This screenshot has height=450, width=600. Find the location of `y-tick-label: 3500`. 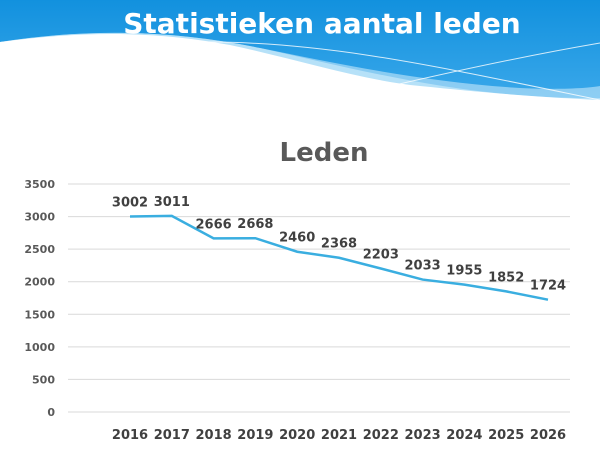

y-tick-label: 3500 is located at coordinates (39, 184).